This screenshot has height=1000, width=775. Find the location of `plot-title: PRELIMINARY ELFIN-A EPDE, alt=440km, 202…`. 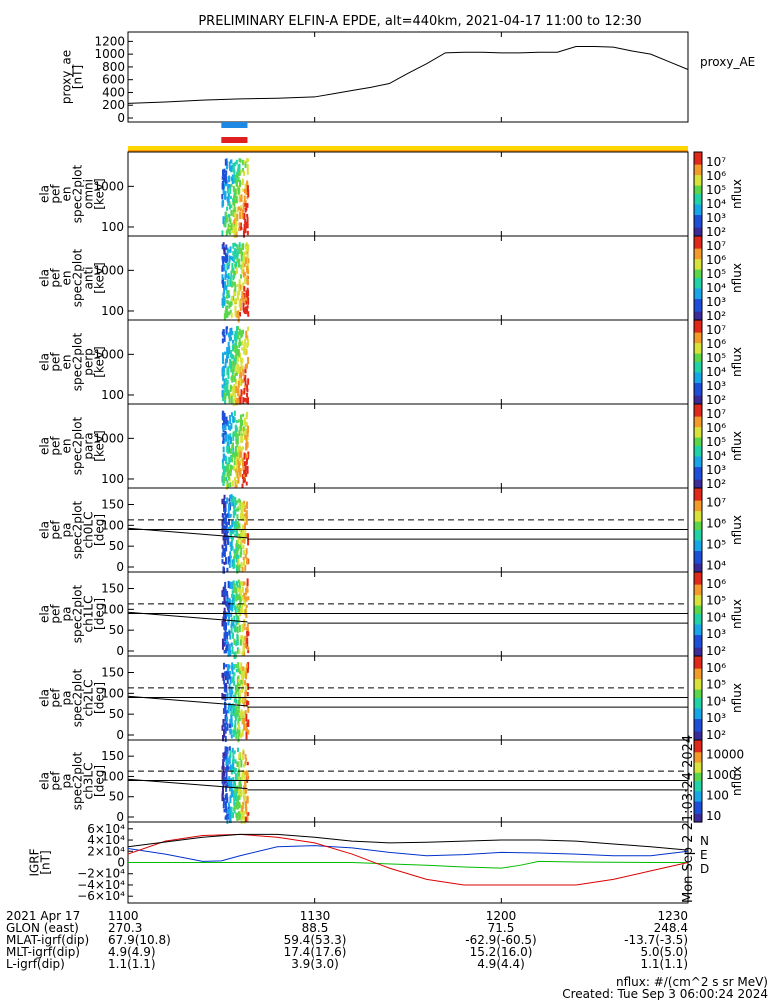

plot-title: PRELIMINARY ELFIN-A EPDE, alt=440km, 202… is located at coordinates (419, 21).